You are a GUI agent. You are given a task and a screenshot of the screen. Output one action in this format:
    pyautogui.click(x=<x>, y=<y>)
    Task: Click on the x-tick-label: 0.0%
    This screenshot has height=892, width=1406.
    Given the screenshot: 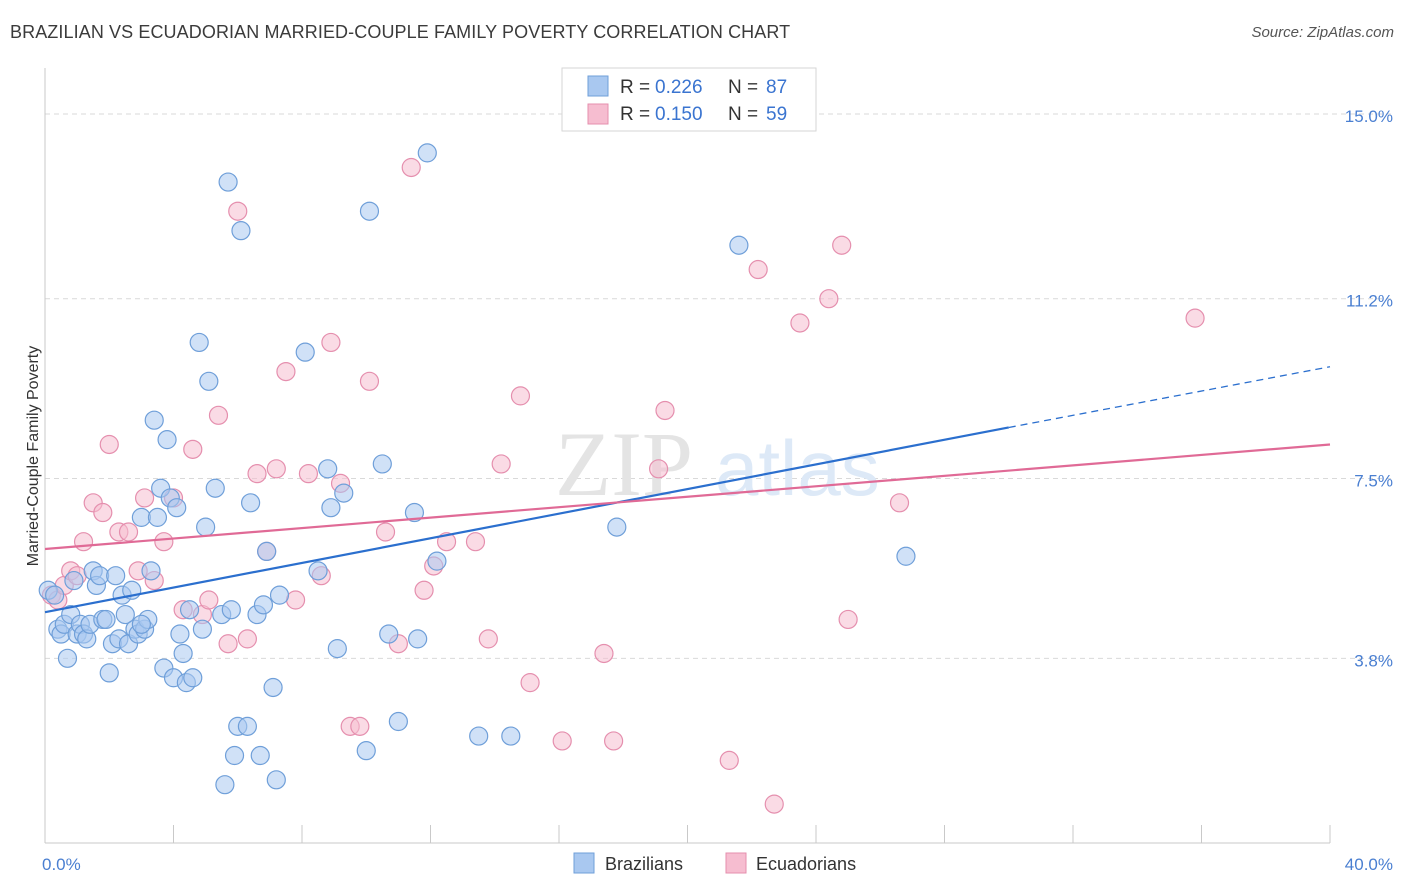 What is the action you would take?
    pyautogui.click(x=61, y=864)
    